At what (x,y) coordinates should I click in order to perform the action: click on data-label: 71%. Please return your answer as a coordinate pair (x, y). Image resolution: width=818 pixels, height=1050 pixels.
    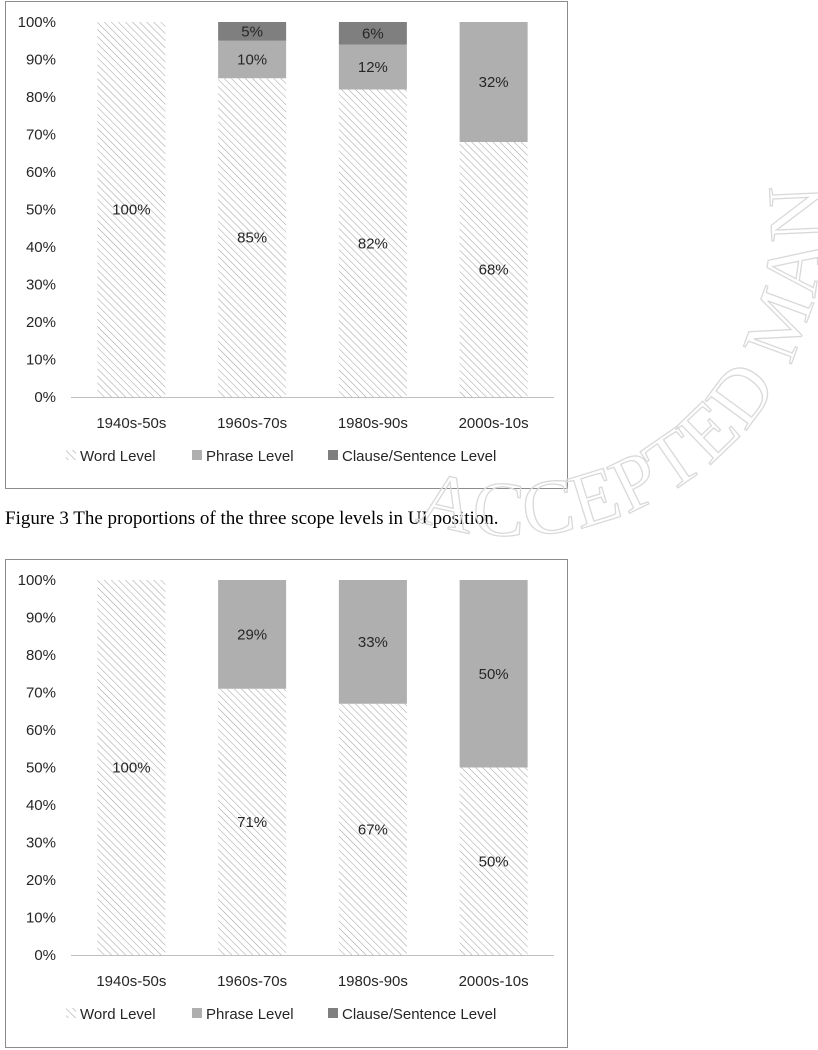
    Looking at the image, I should click on (252, 822).